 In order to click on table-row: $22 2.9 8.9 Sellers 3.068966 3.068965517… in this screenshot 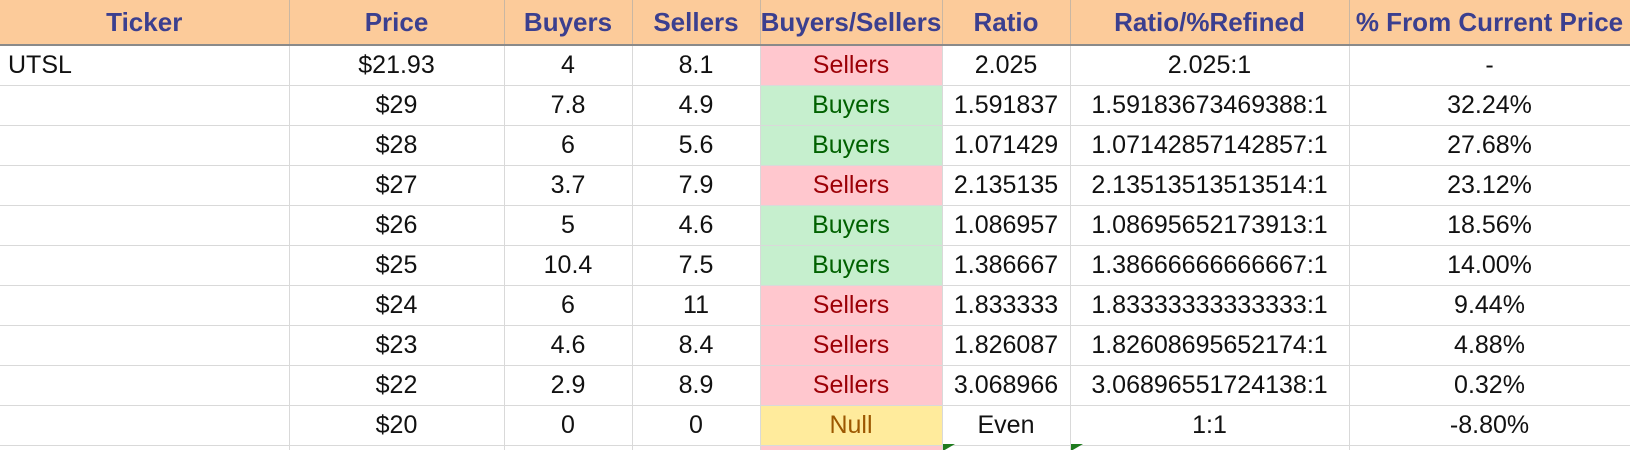, I will do `click(815, 385)`.